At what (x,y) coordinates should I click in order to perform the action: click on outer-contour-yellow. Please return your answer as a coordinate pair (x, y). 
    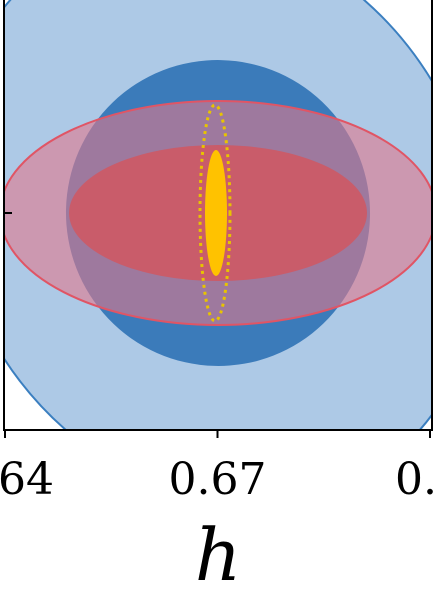
    Looking at the image, I should click on (215, 213).